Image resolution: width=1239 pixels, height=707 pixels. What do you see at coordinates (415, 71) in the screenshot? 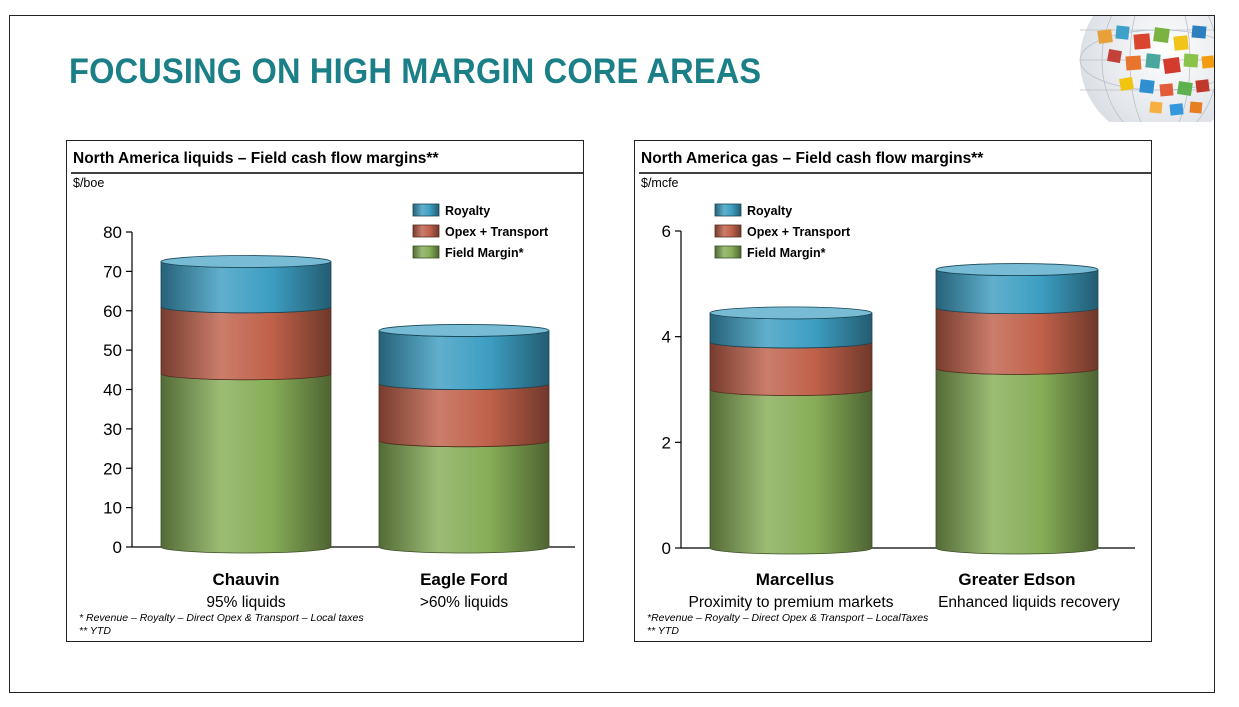
I see `slide-title: FOCUSING ON HIGH MARGIN CORE AREAS` at bounding box center [415, 71].